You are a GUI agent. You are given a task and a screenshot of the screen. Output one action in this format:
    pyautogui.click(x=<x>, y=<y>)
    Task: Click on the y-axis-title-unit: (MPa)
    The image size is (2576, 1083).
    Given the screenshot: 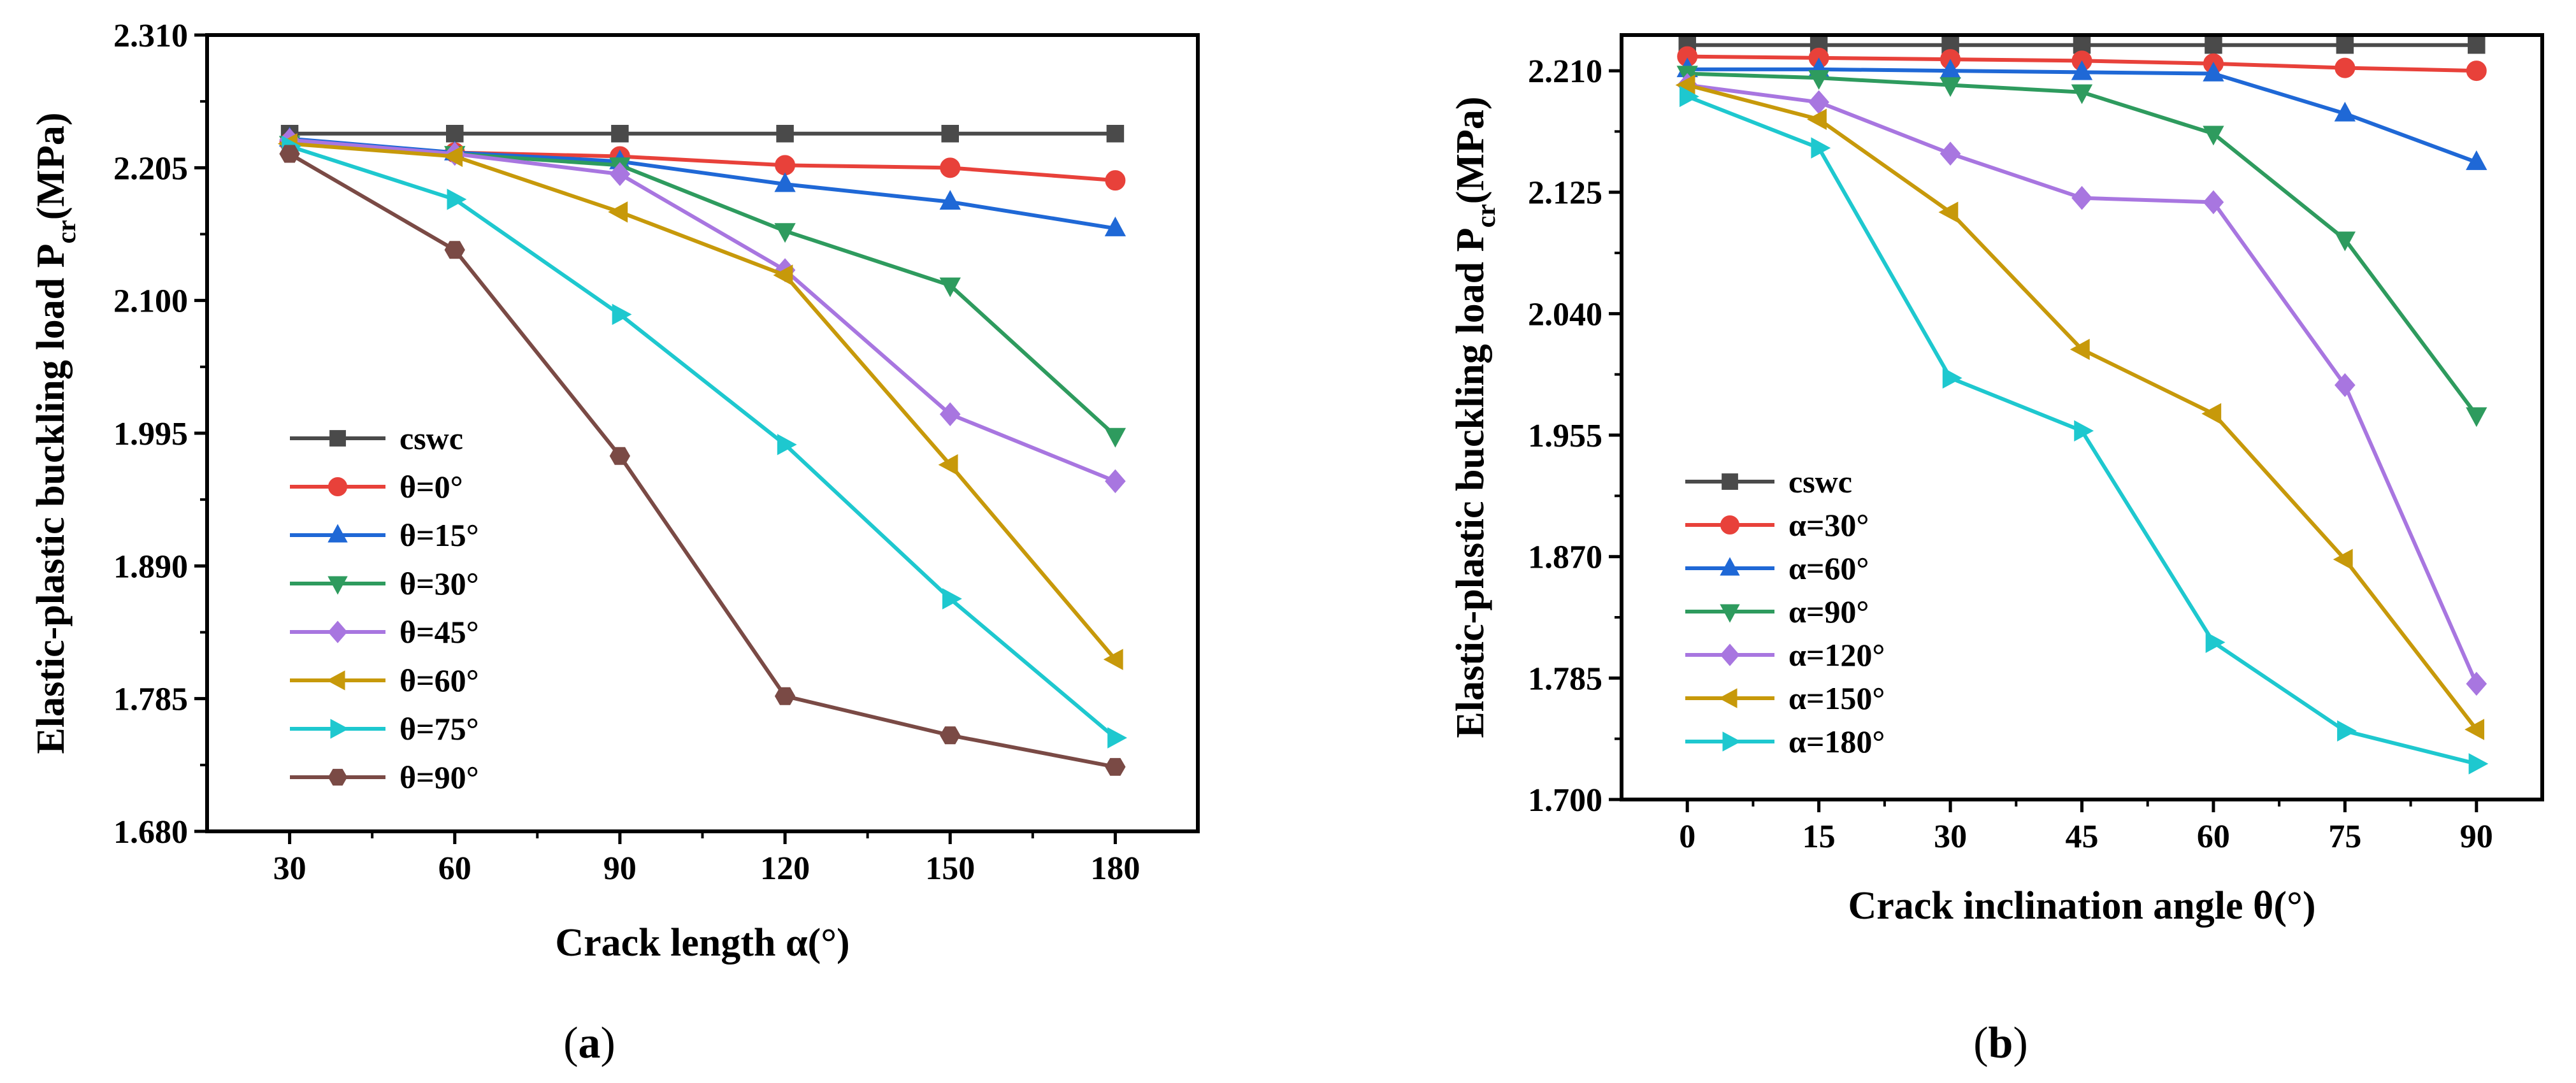 What is the action you would take?
    pyautogui.click(x=51, y=166)
    